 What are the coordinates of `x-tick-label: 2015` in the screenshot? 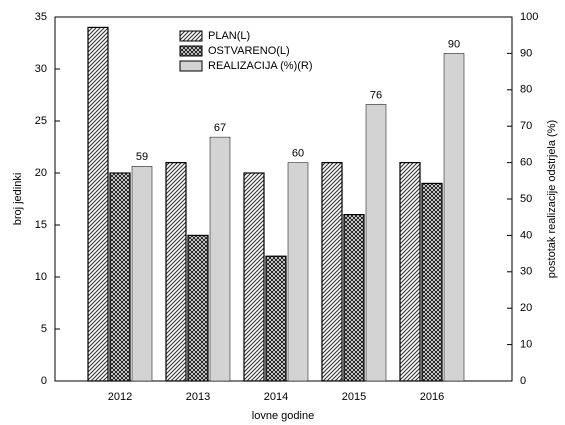 It's located at (354, 397).